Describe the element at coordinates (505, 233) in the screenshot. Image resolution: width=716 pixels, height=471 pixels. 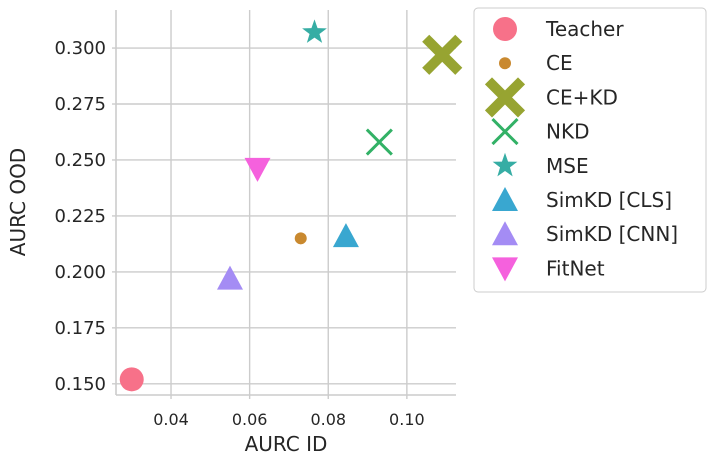
I see `legend-marker-simkd-cnn` at that location.